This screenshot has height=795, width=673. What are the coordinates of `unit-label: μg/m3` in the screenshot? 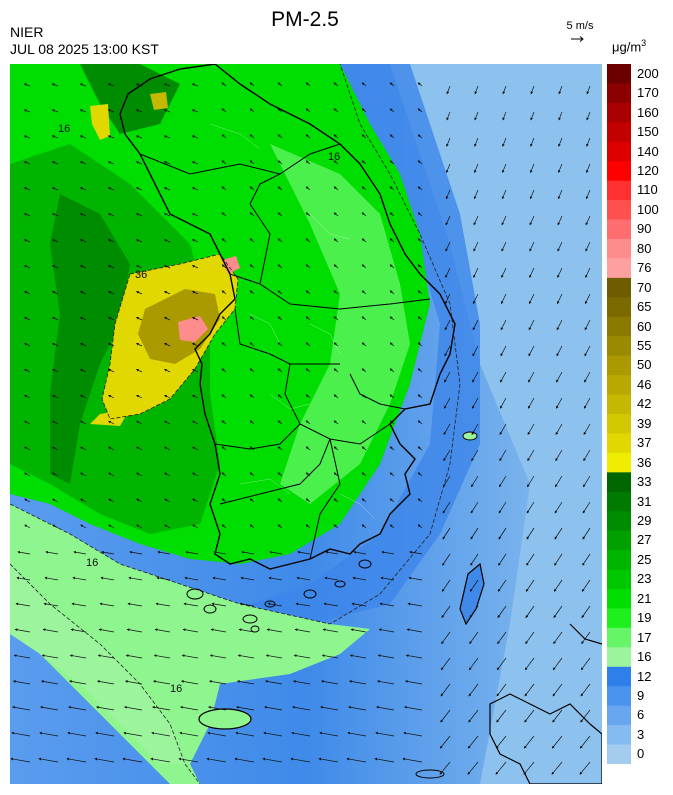 It's located at (629, 46).